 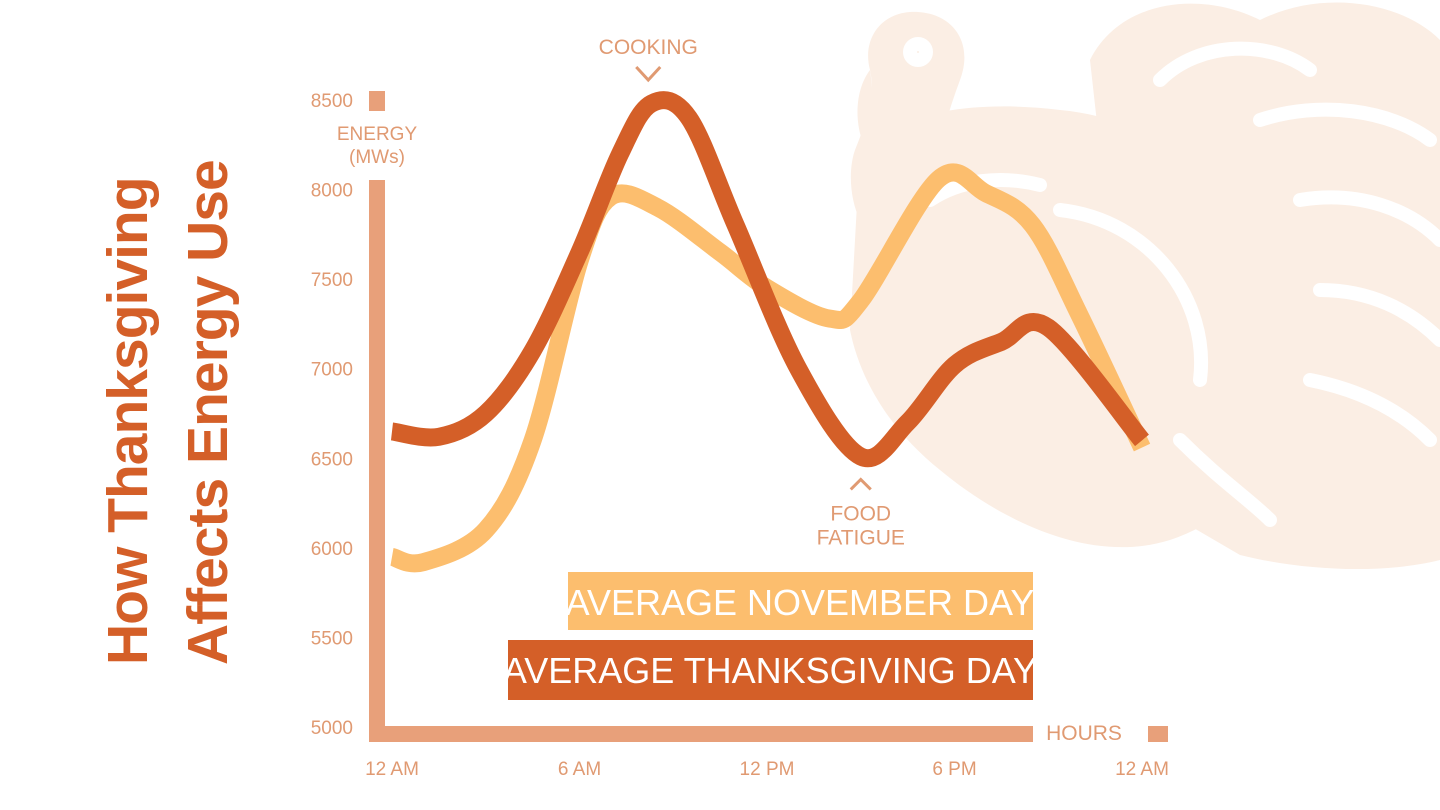 What do you see at coordinates (332, 728) in the screenshot?
I see `y-tick-label: 5000` at bounding box center [332, 728].